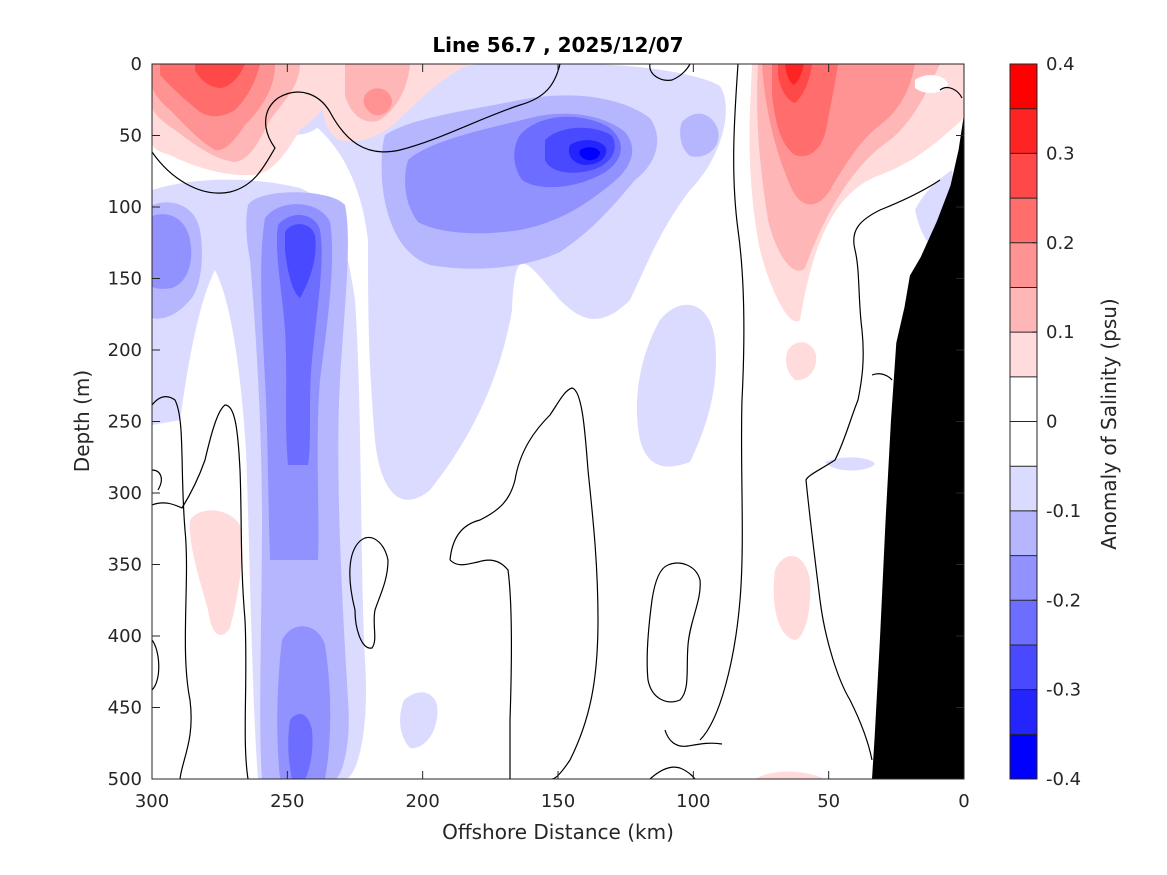 The width and height of the screenshot is (1167, 875). What do you see at coordinates (215, 572) in the screenshot?
I see `contour-pos-0.05-west-deep` at bounding box center [215, 572].